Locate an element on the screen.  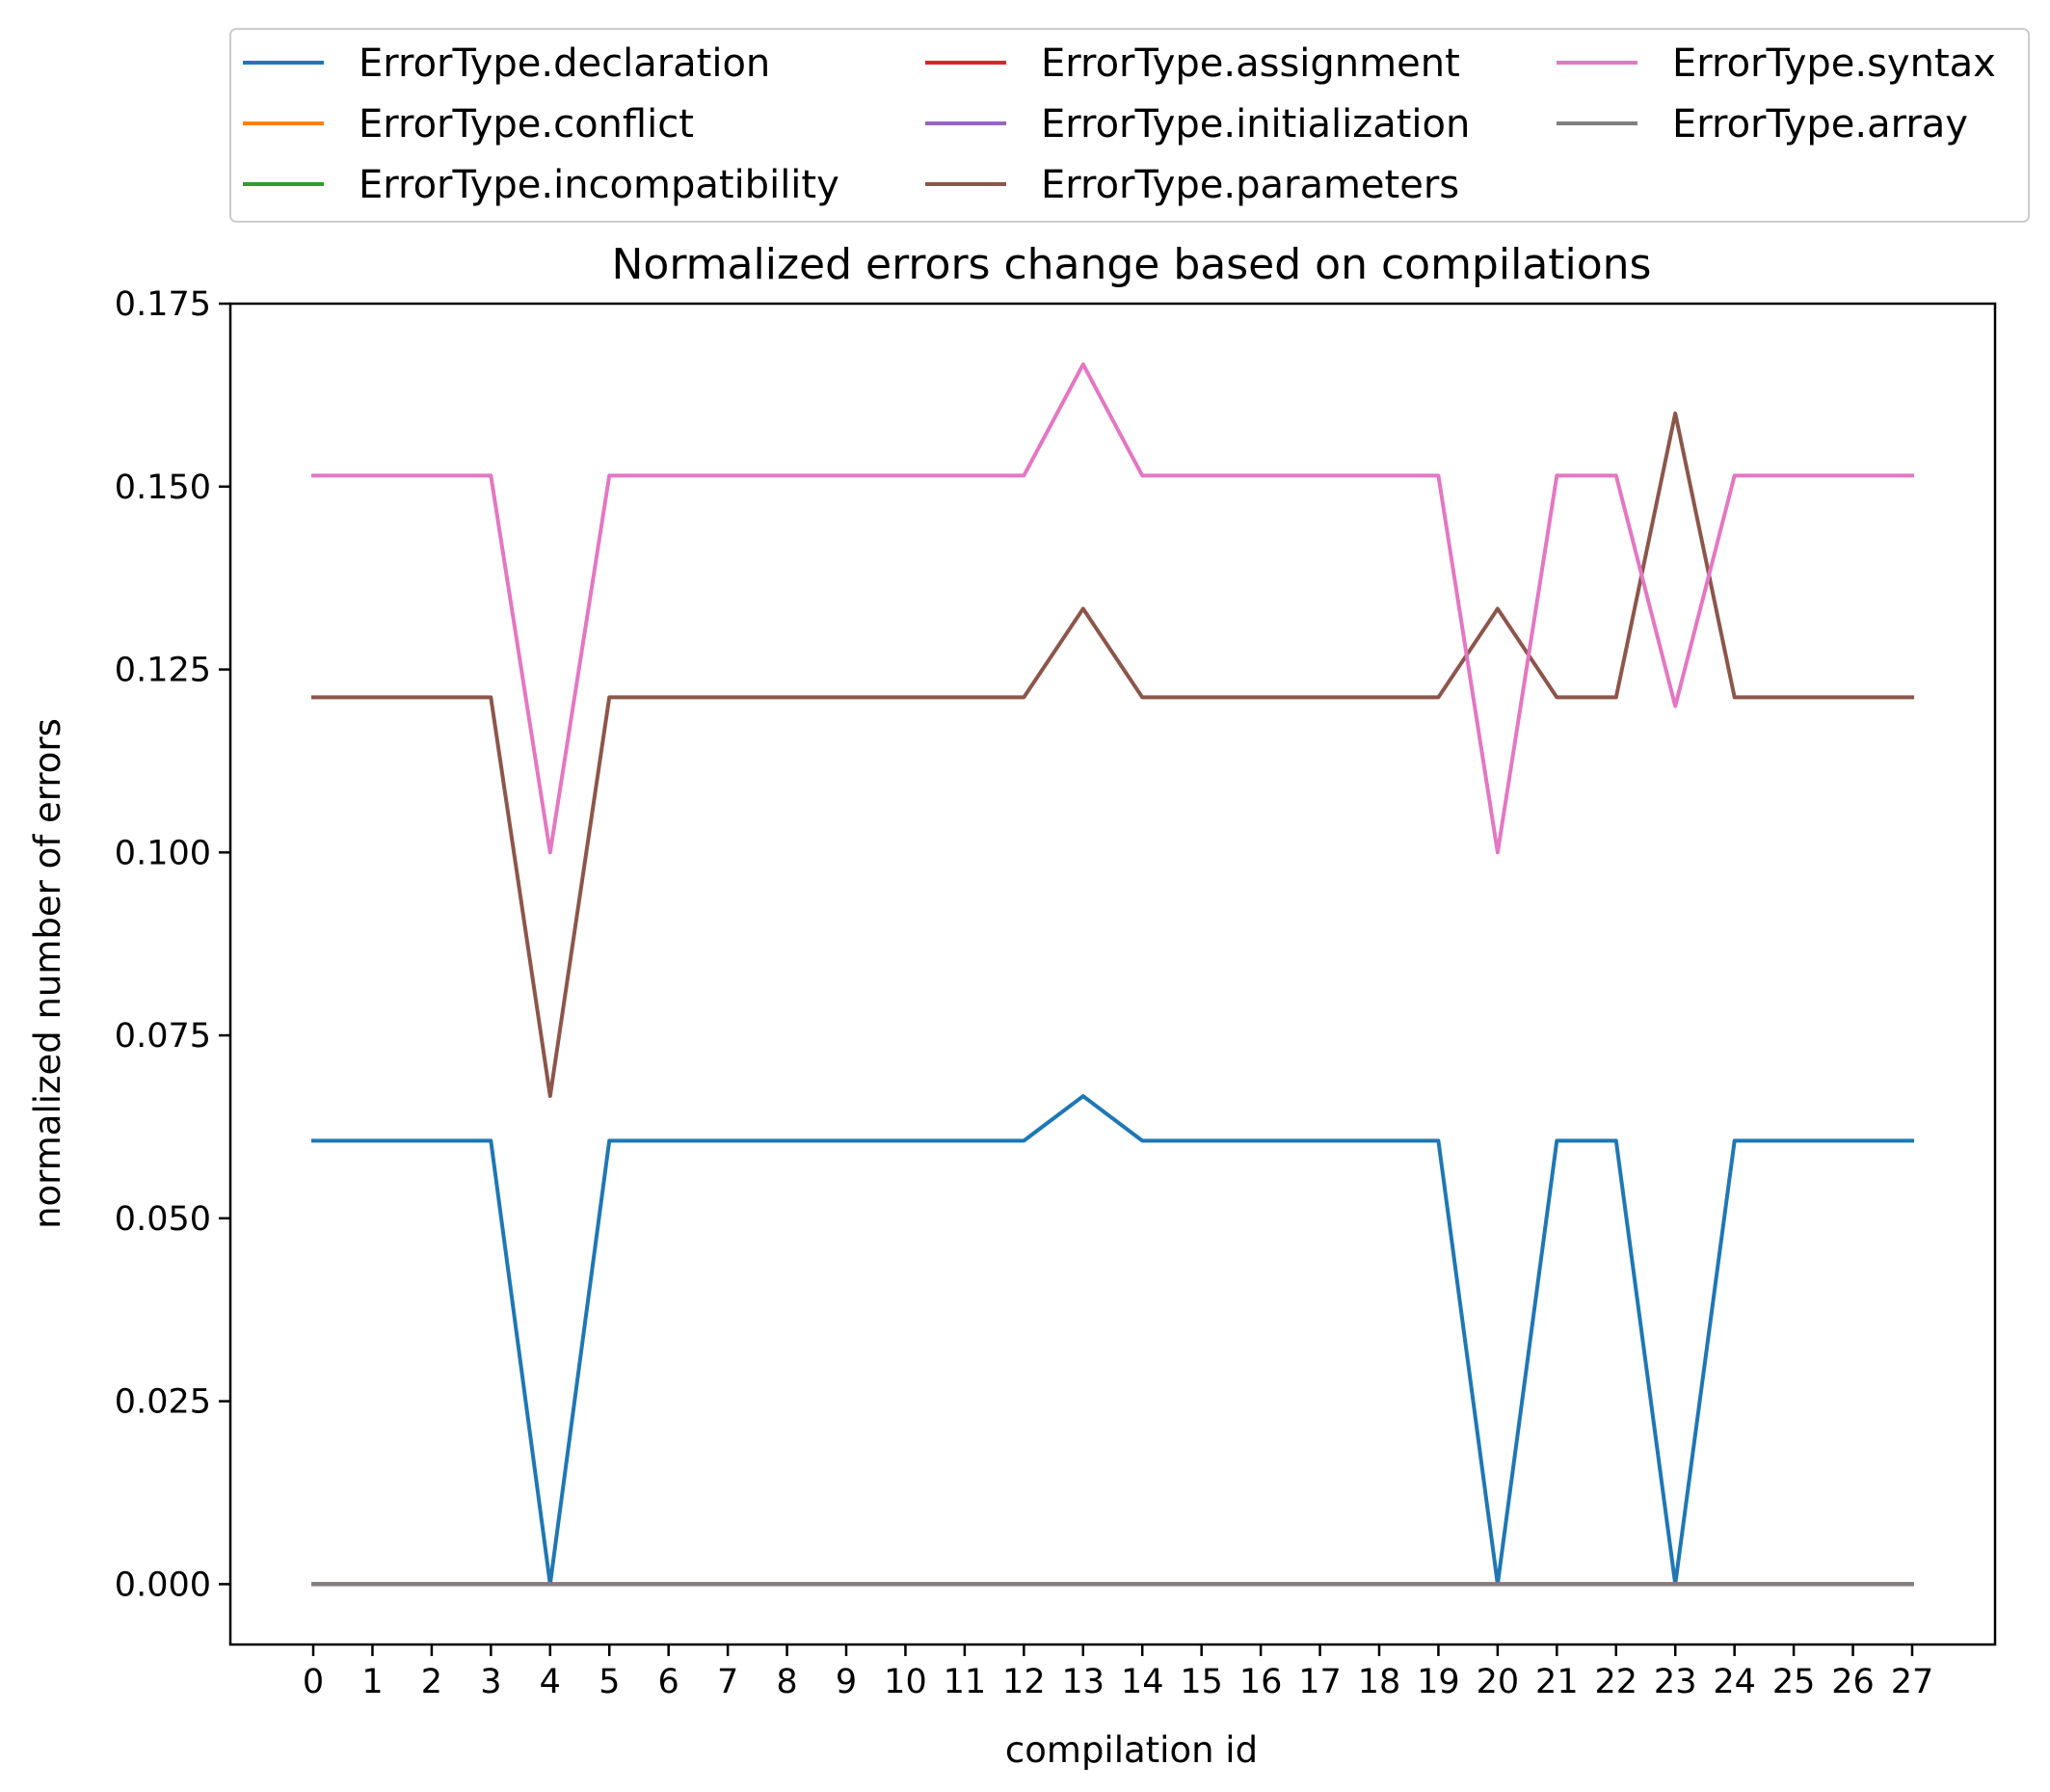
y-tick-label: 0.175 is located at coordinates (163, 304).